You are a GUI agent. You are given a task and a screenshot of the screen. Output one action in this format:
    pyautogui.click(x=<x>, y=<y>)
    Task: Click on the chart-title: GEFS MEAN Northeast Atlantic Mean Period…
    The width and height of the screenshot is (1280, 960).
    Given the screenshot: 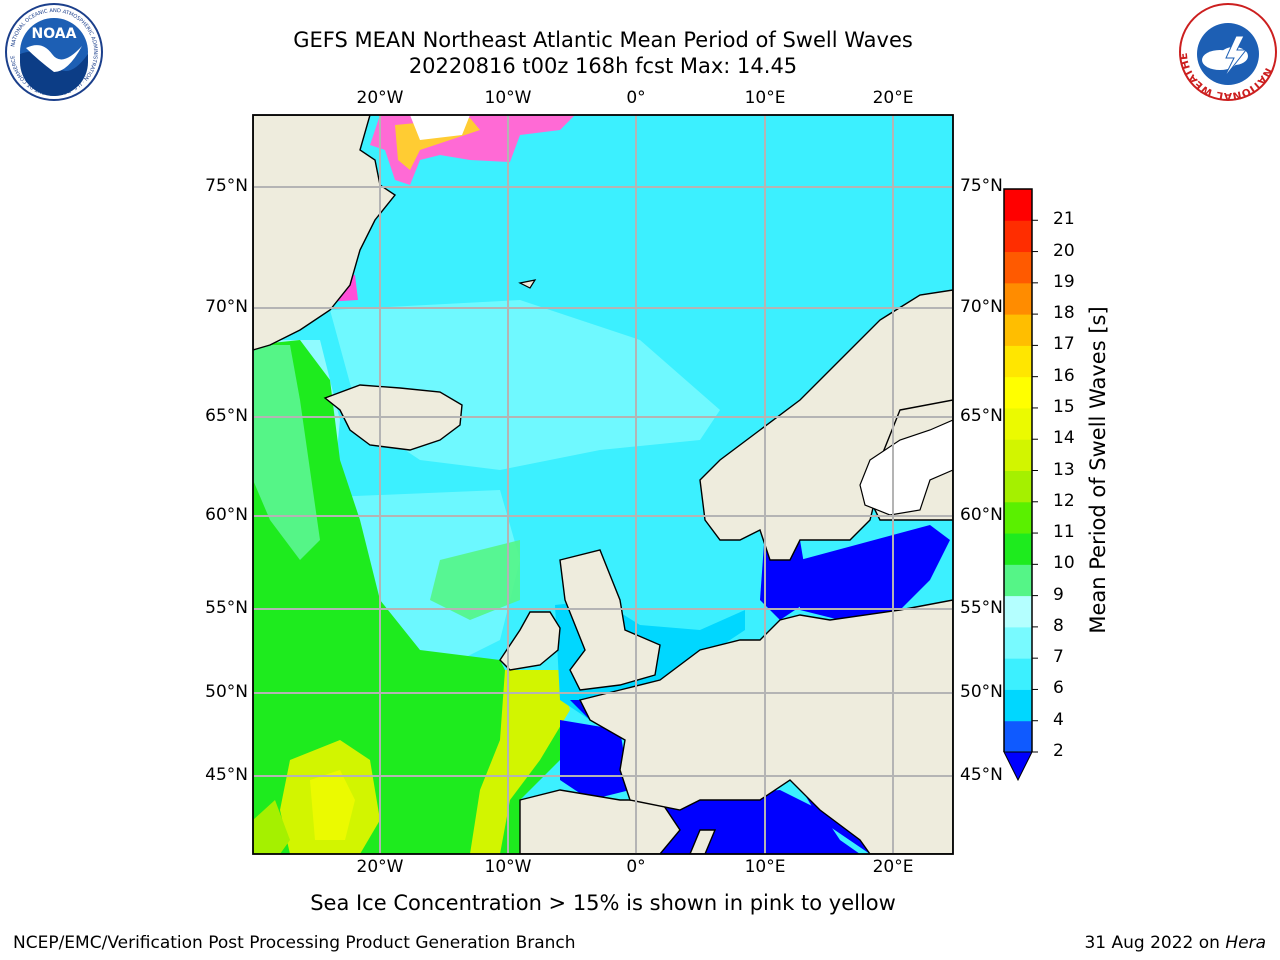 What is the action you would take?
    pyautogui.click(x=603, y=40)
    